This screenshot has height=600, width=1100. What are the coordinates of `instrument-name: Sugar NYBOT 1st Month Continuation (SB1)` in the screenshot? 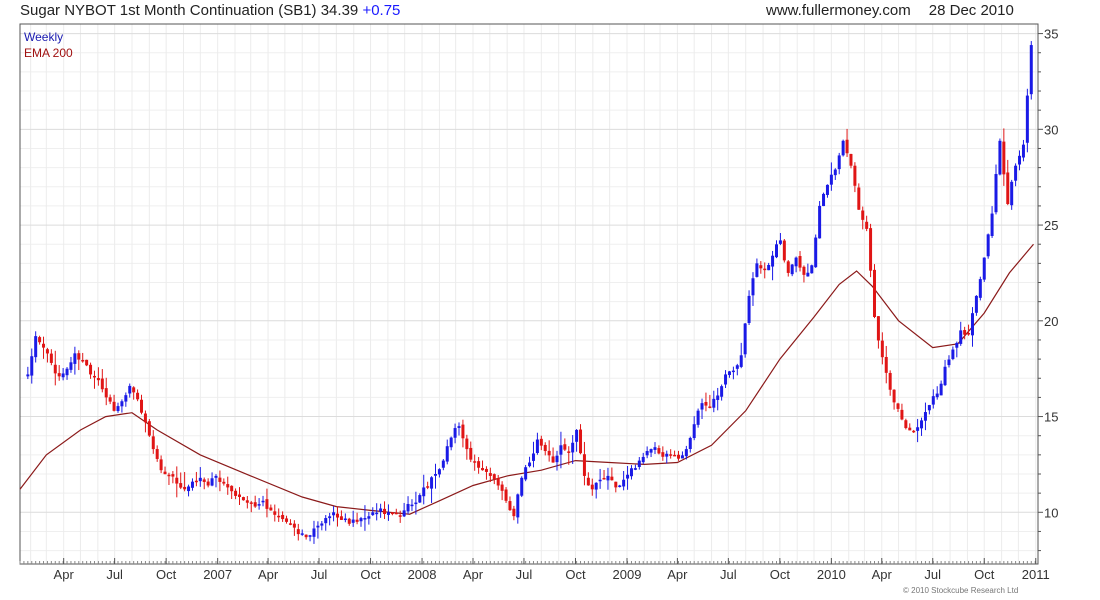 It's located at (168, 10).